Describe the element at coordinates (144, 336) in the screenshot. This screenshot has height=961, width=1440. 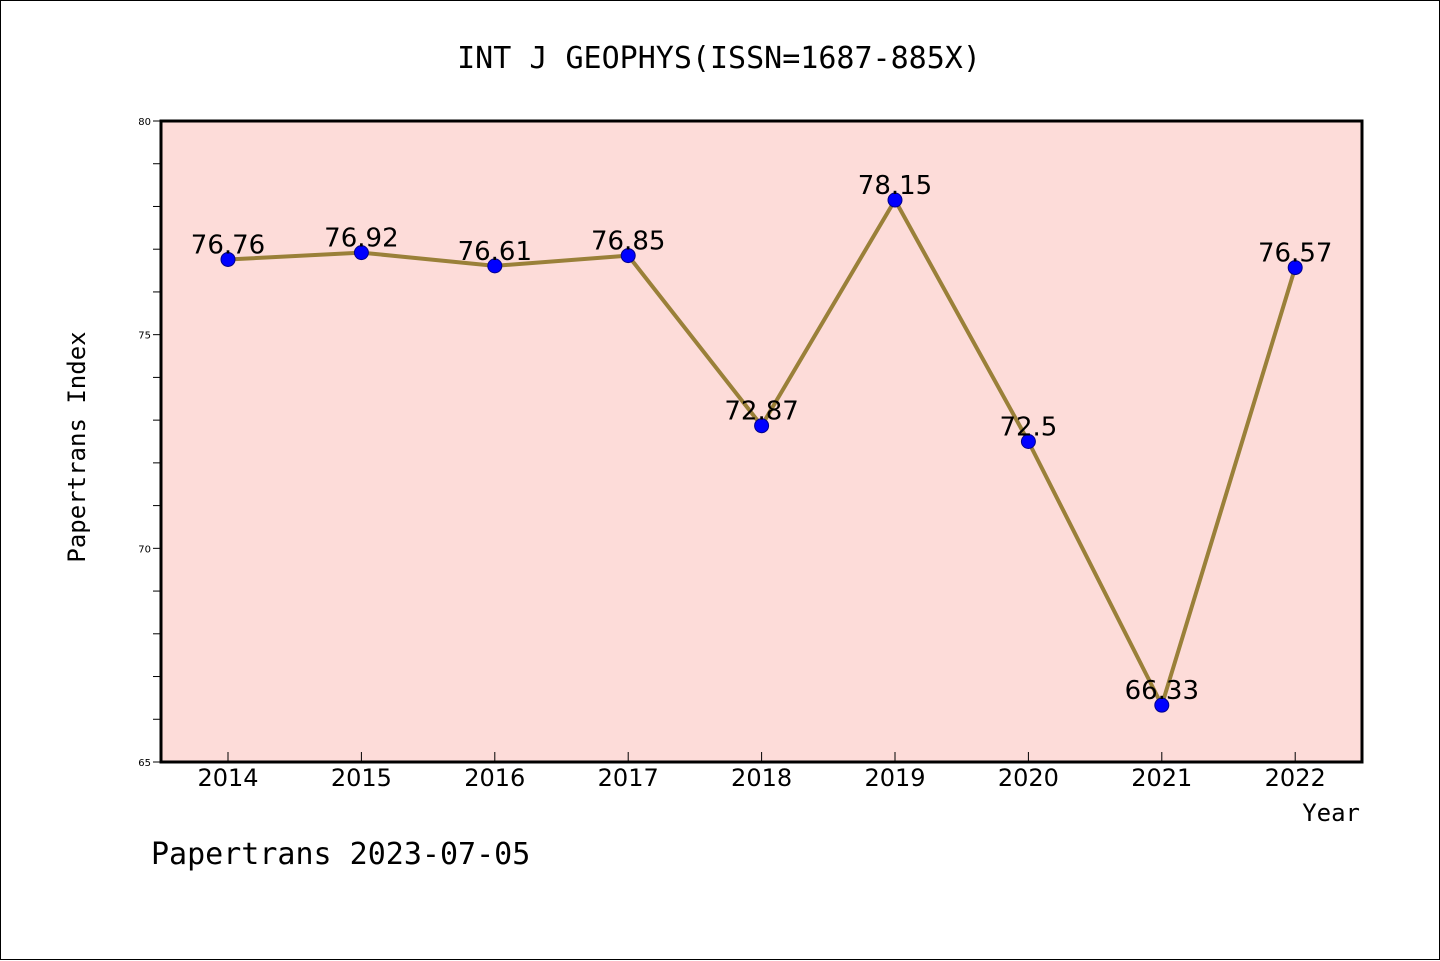
I see `y-tick-label: 75` at that location.